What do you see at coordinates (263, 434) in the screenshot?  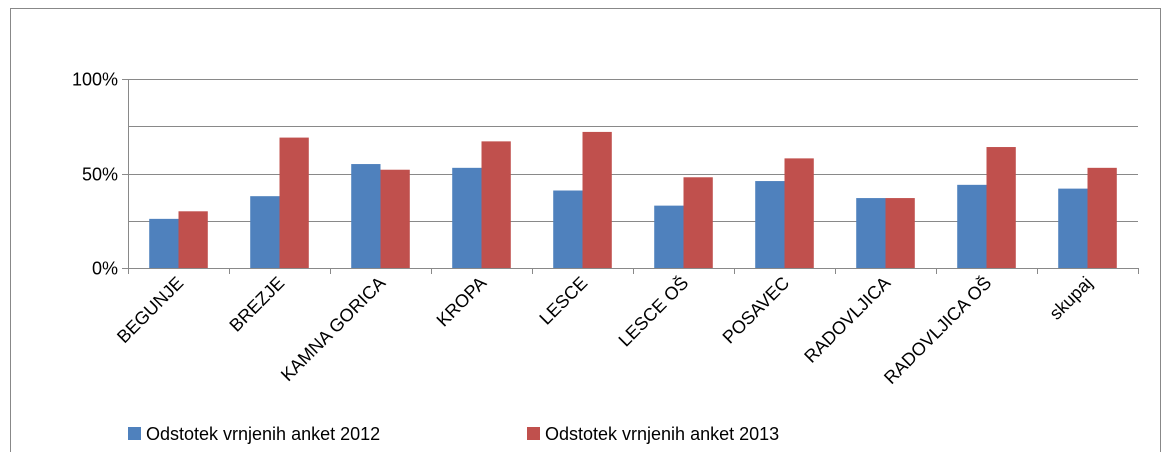 I see `legend-label: Odstotek vrnjenih anket 2012` at bounding box center [263, 434].